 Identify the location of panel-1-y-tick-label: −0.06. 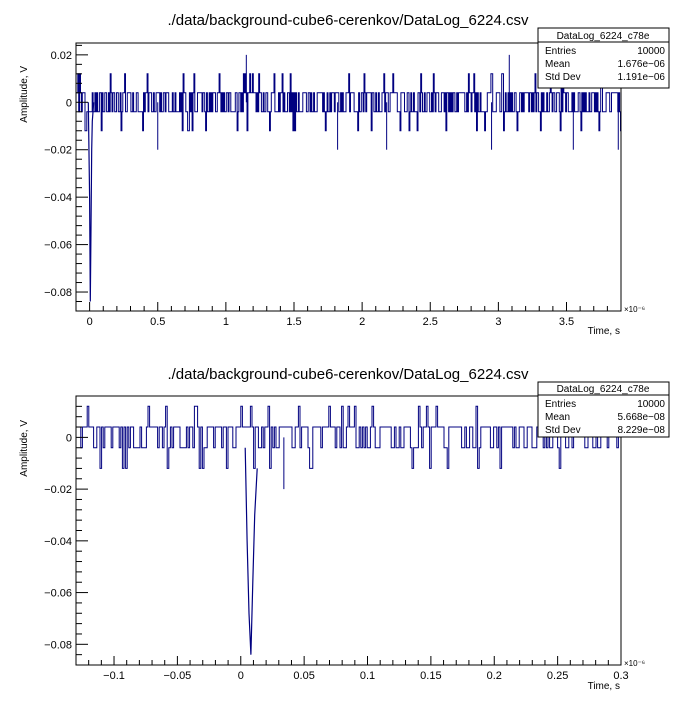
(58, 246).